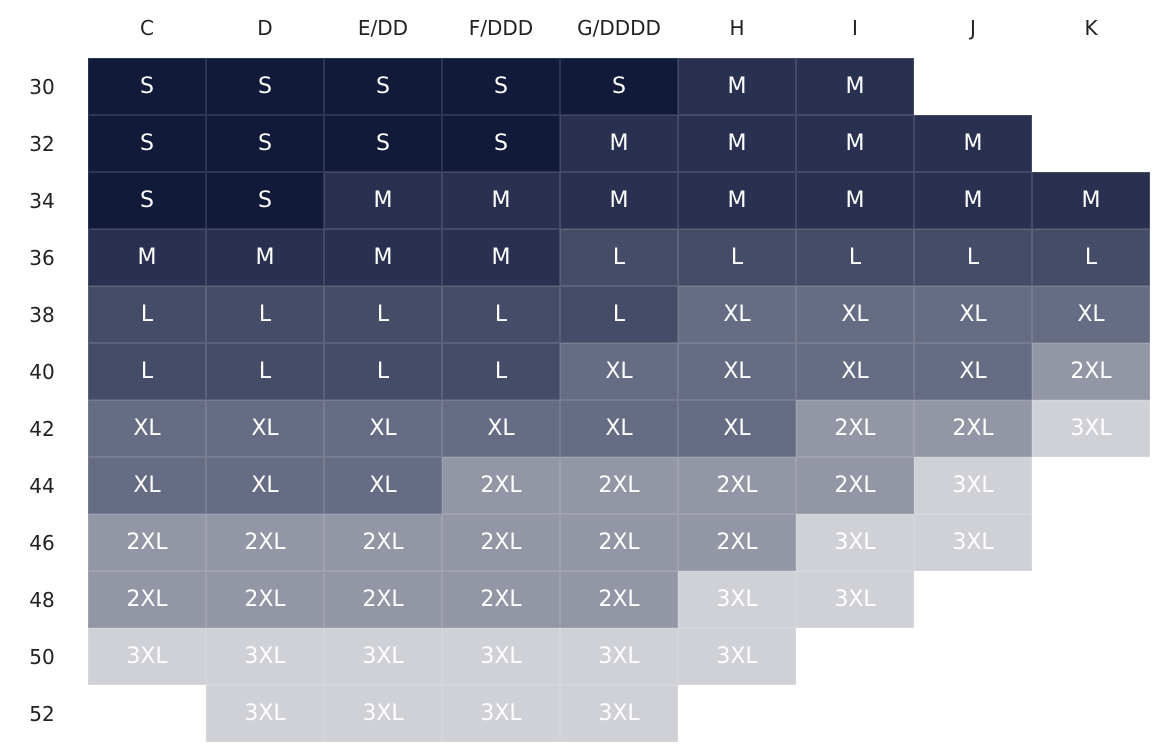 This screenshot has width=1170, height=746. Describe the element at coordinates (501, 28) in the screenshot. I see `cup-header: F/DDD` at that location.